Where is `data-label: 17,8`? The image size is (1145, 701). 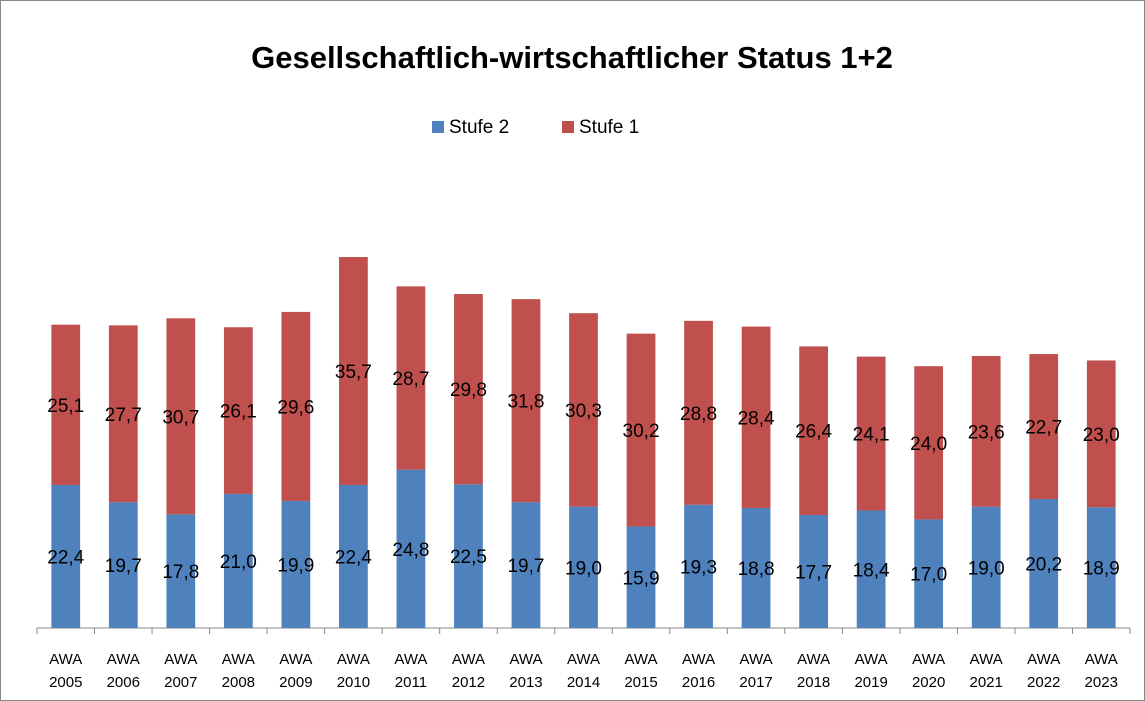 data-label: 17,8 is located at coordinates (180, 572).